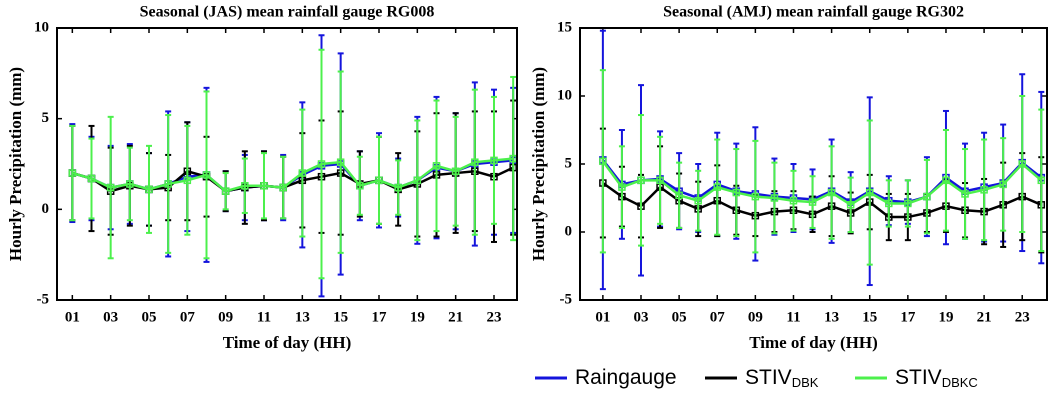  I want to click on x-tick-label: 05, so click(679, 317).